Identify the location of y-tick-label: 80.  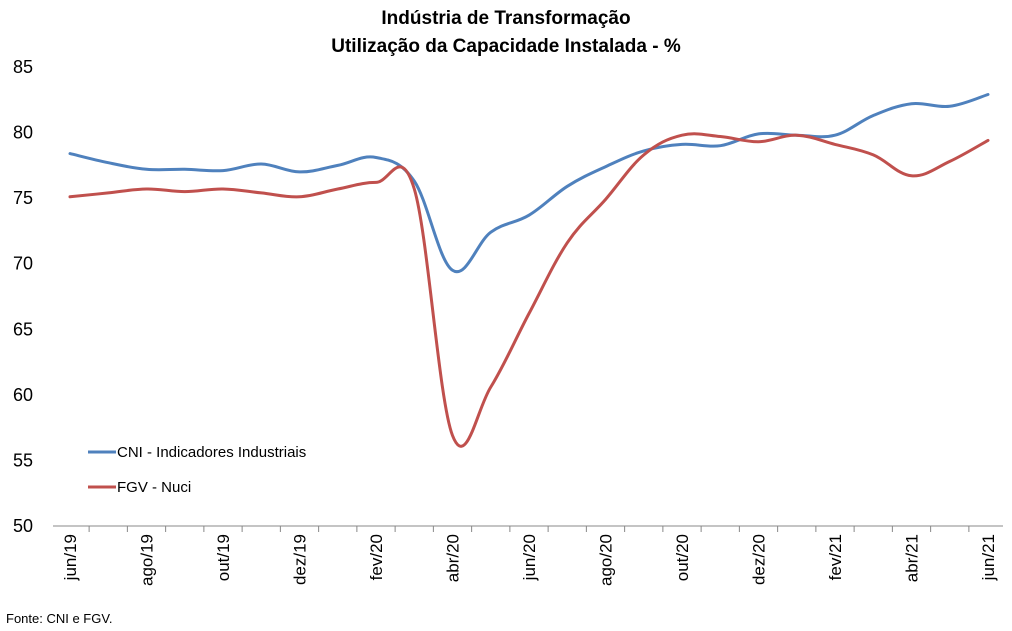
(23, 133).